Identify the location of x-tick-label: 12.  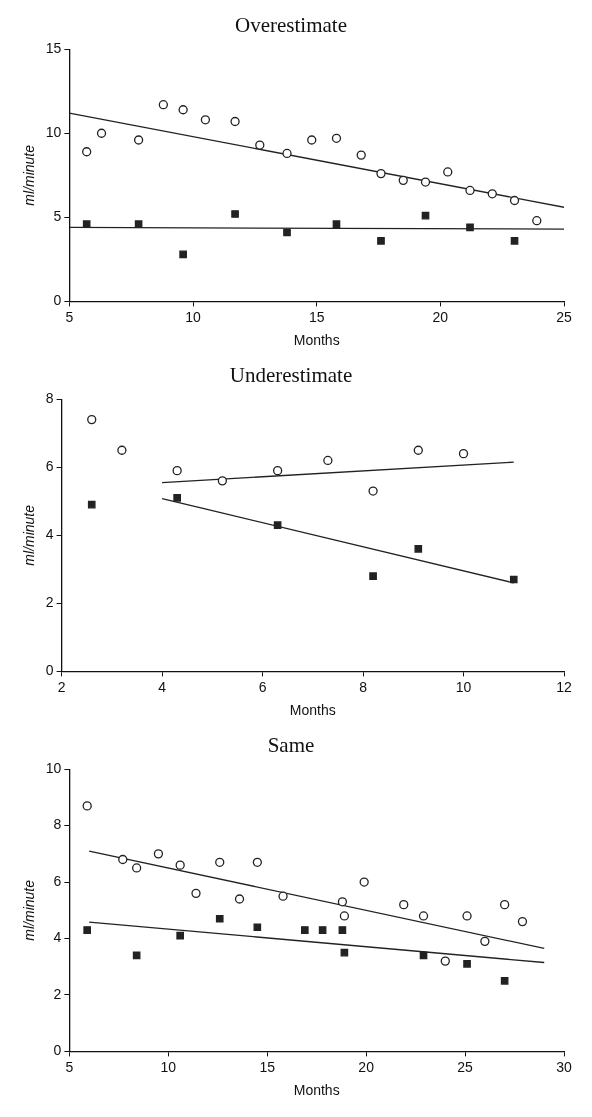
(564, 686).